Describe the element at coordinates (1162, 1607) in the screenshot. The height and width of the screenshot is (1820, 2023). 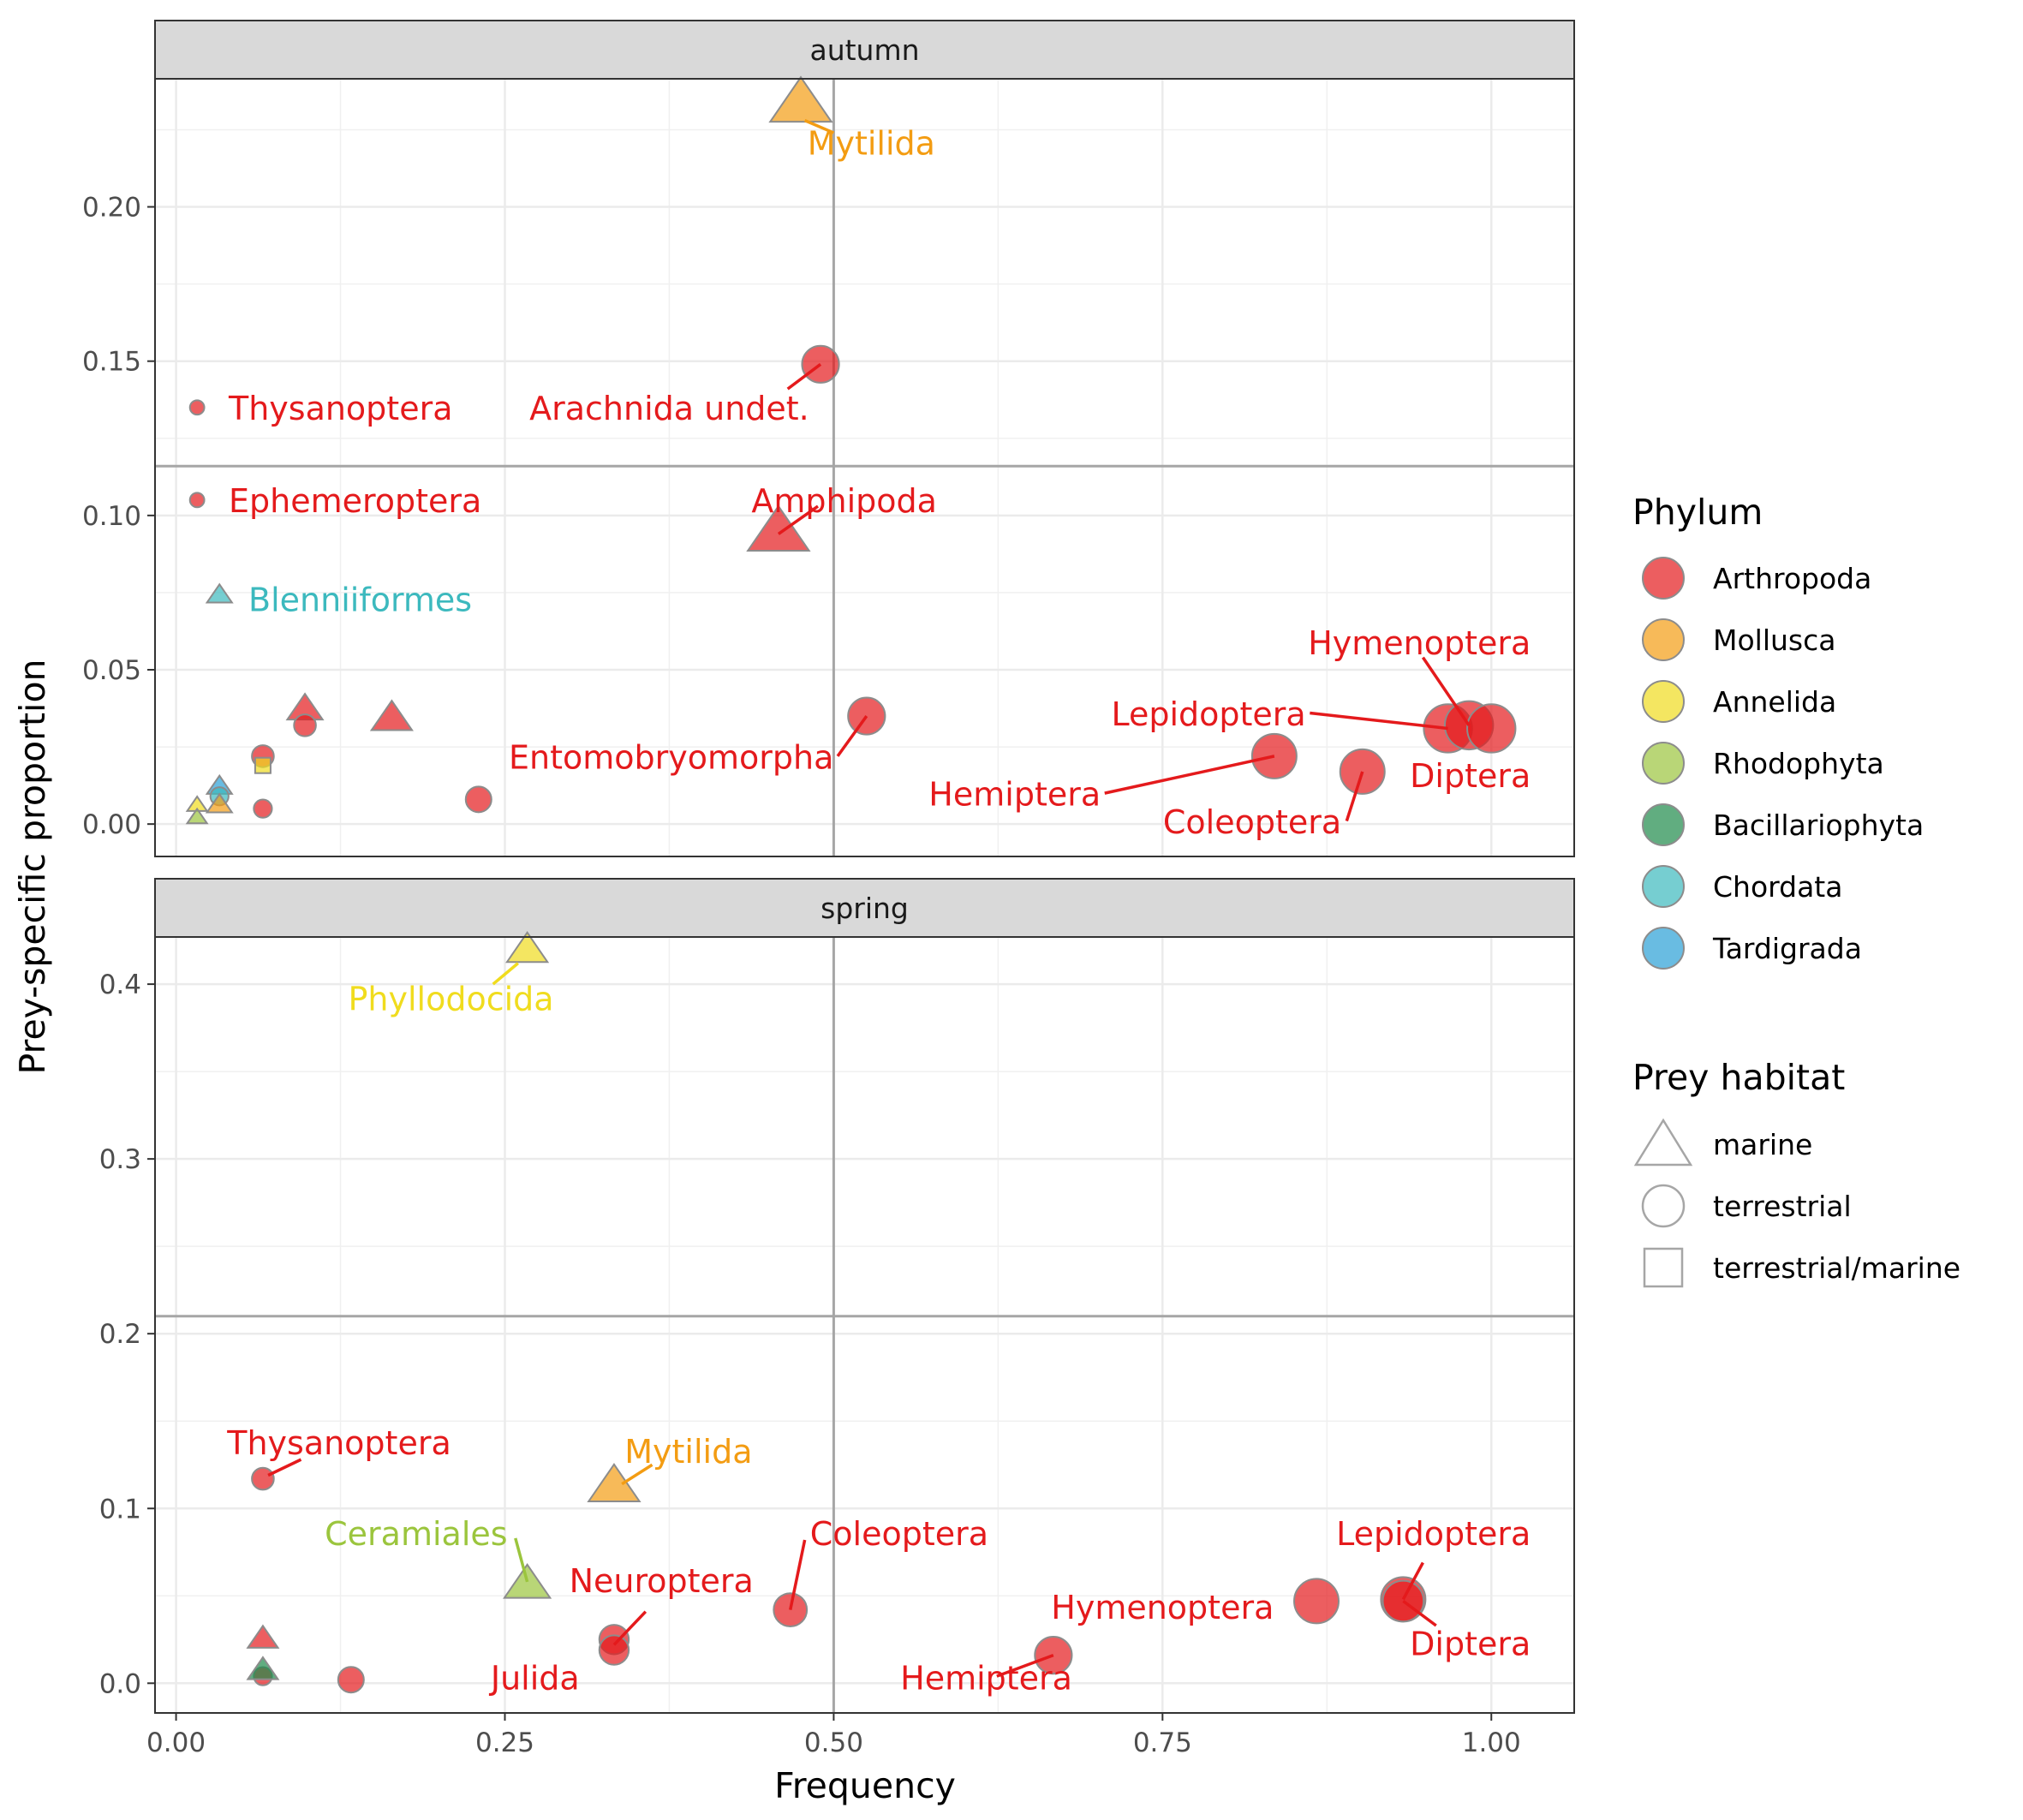
I see `point-label: Hymenoptera` at that location.